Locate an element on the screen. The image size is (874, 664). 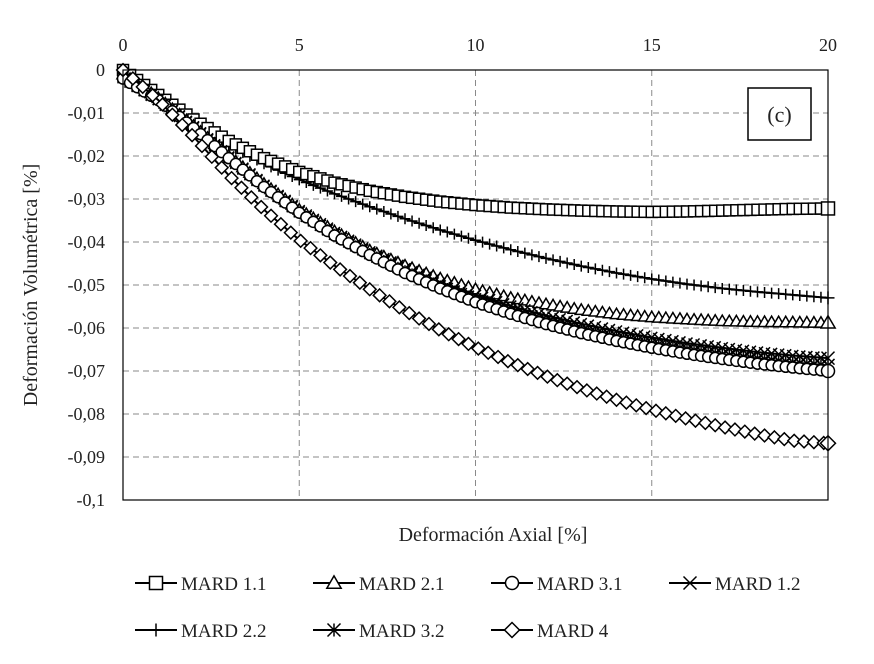
legend-label: MARD 2.2 is located at coordinates (224, 631).